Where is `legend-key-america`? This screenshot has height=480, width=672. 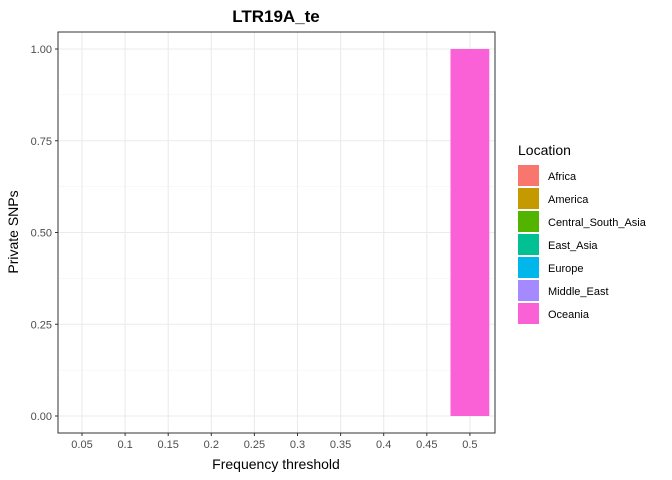
legend-key-america is located at coordinates (528, 198).